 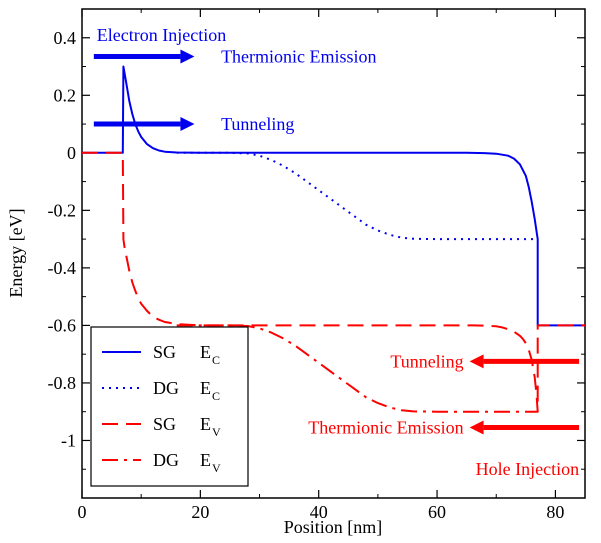 I want to click on y-tick-label: 0.2, so click(x=65, y=95).